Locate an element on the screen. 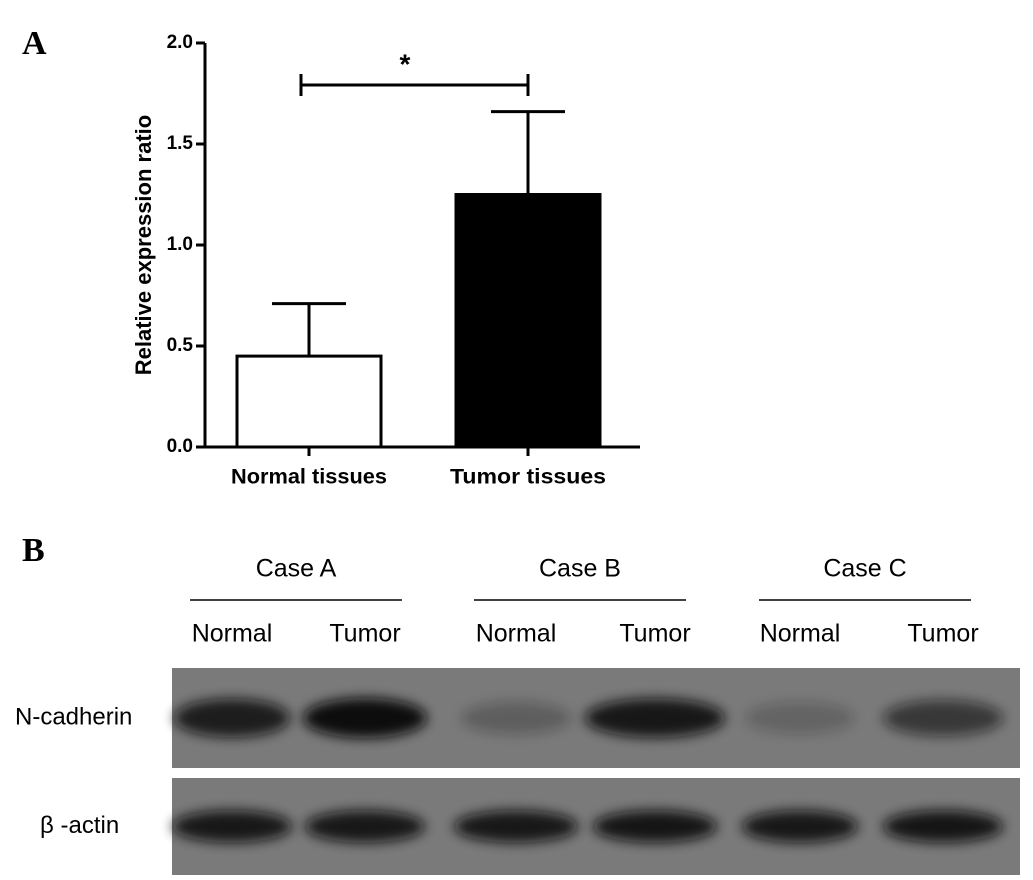  y-tick-label: 0.0 is located at coordinates (180, 446).